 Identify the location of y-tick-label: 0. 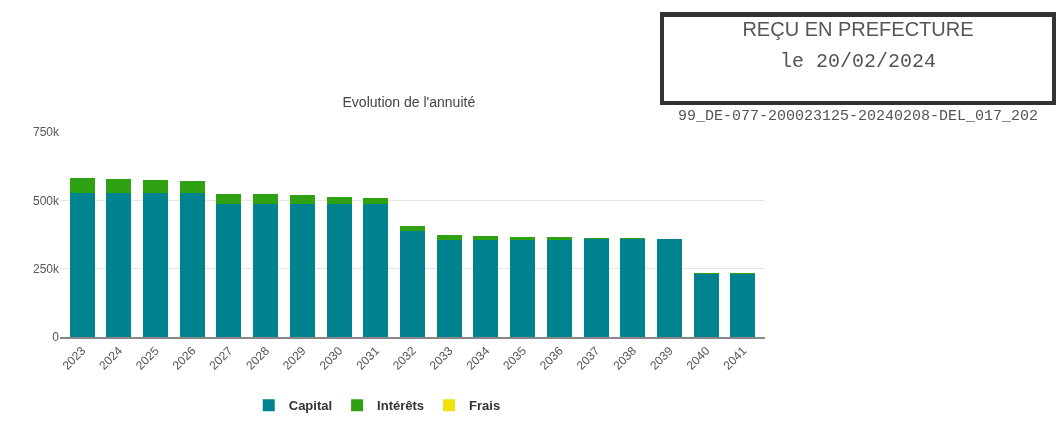
(56, 337).